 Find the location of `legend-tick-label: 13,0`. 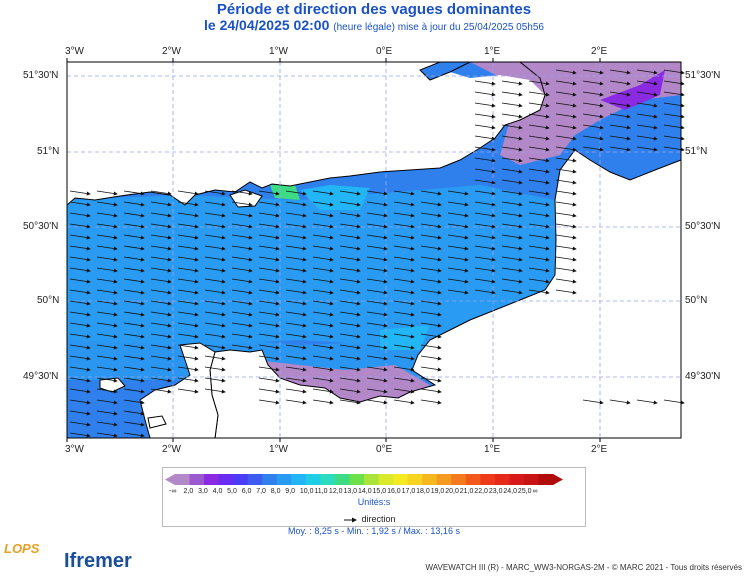

legend-tick-label: 13,0 is located at coordinates (350, 491).